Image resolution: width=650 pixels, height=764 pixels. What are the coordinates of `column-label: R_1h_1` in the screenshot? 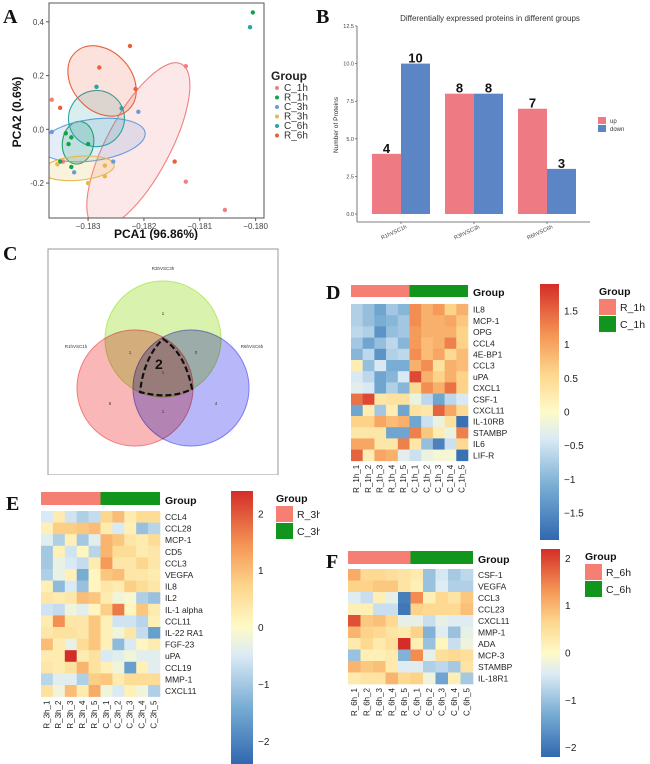 It's located at (356, 478).